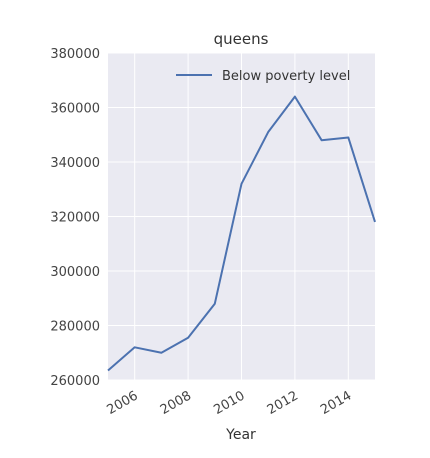  Describe the element at coordinates (75, 54) in the screenshot. I see `y-tick-label: 380000` at that location.